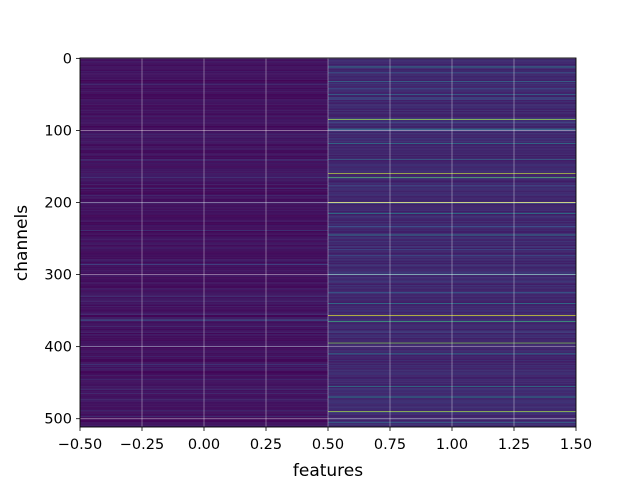 The height and width of the screenshot is (480, 640). I want to click on x-tick-label: 0.25, so click(266, 445).